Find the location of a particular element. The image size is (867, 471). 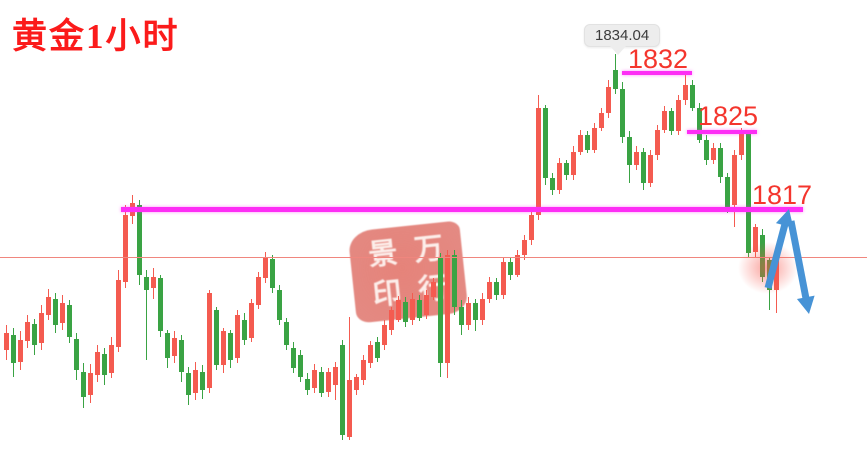

current-price-line is located at coordinates (433, 257).